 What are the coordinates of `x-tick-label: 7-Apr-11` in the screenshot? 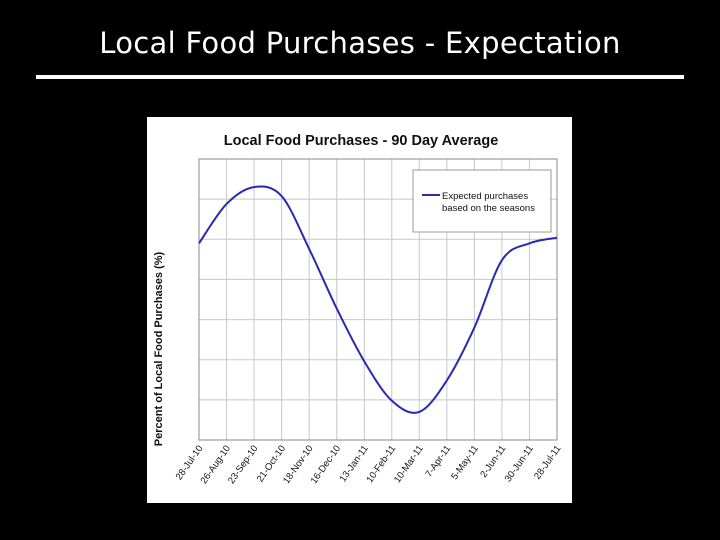 It's located at (438, 461).